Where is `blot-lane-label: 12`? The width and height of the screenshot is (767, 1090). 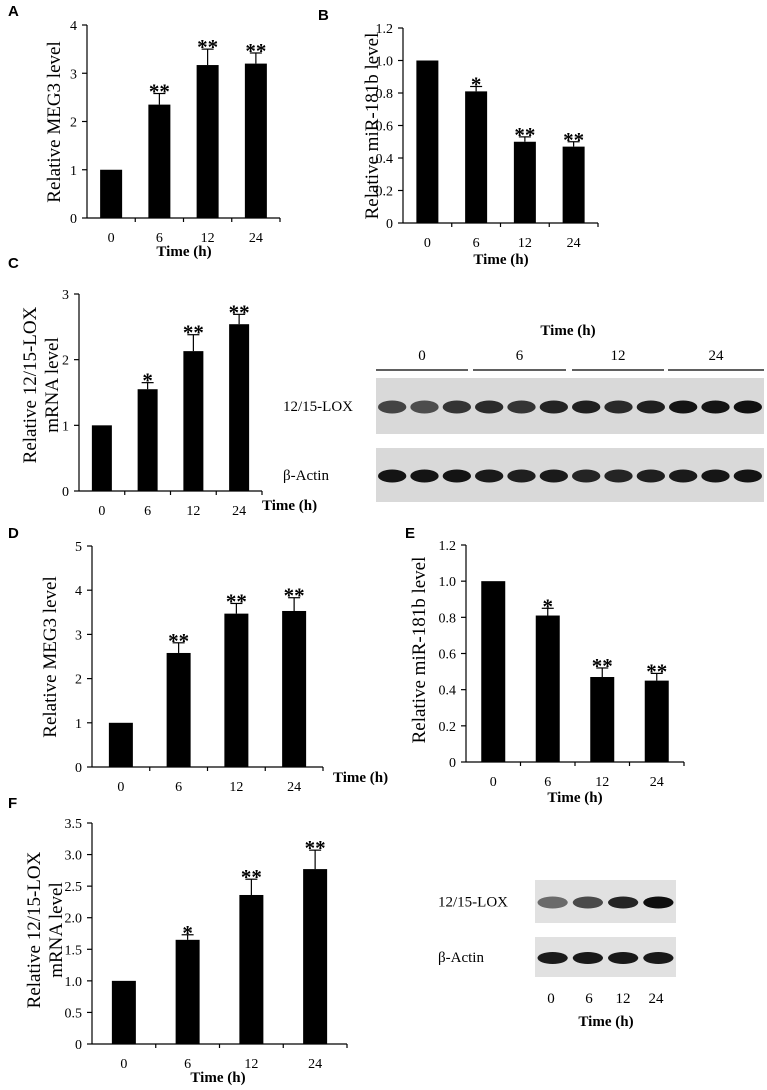
blot-lane-label: 12 is located at coordinates (623, 999).